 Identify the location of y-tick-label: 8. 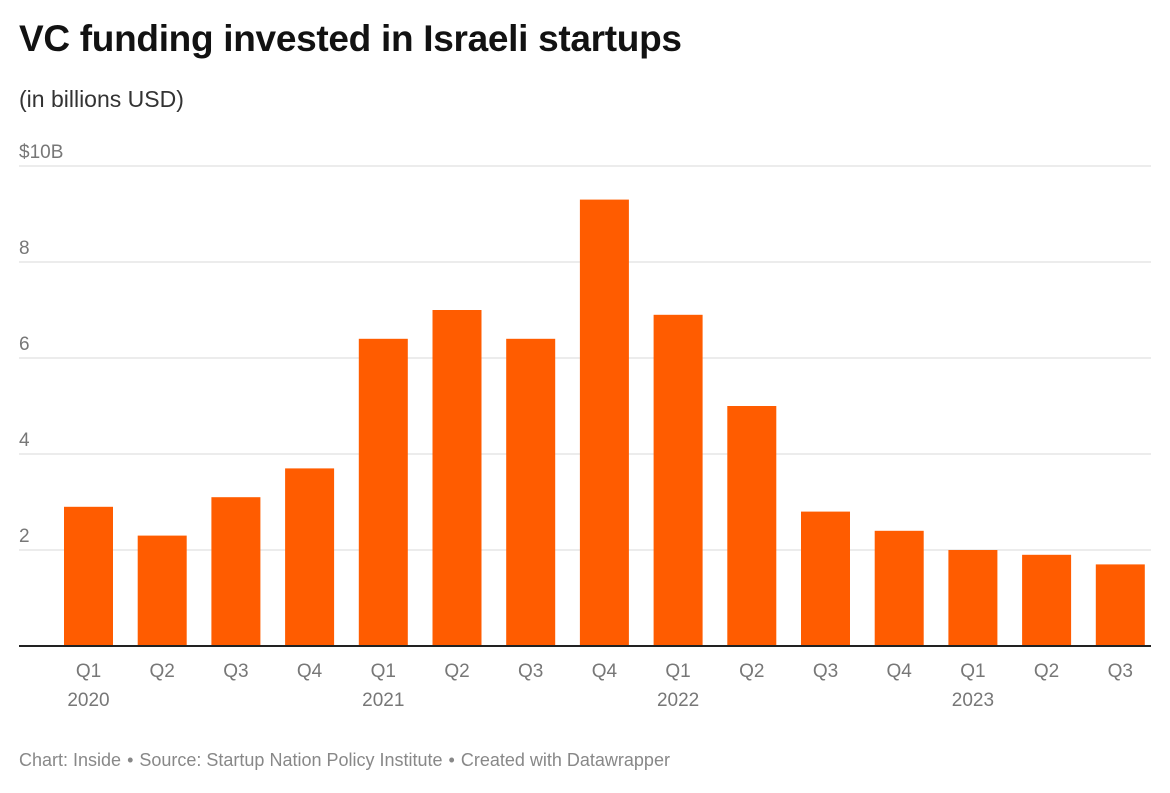
(24, 248).